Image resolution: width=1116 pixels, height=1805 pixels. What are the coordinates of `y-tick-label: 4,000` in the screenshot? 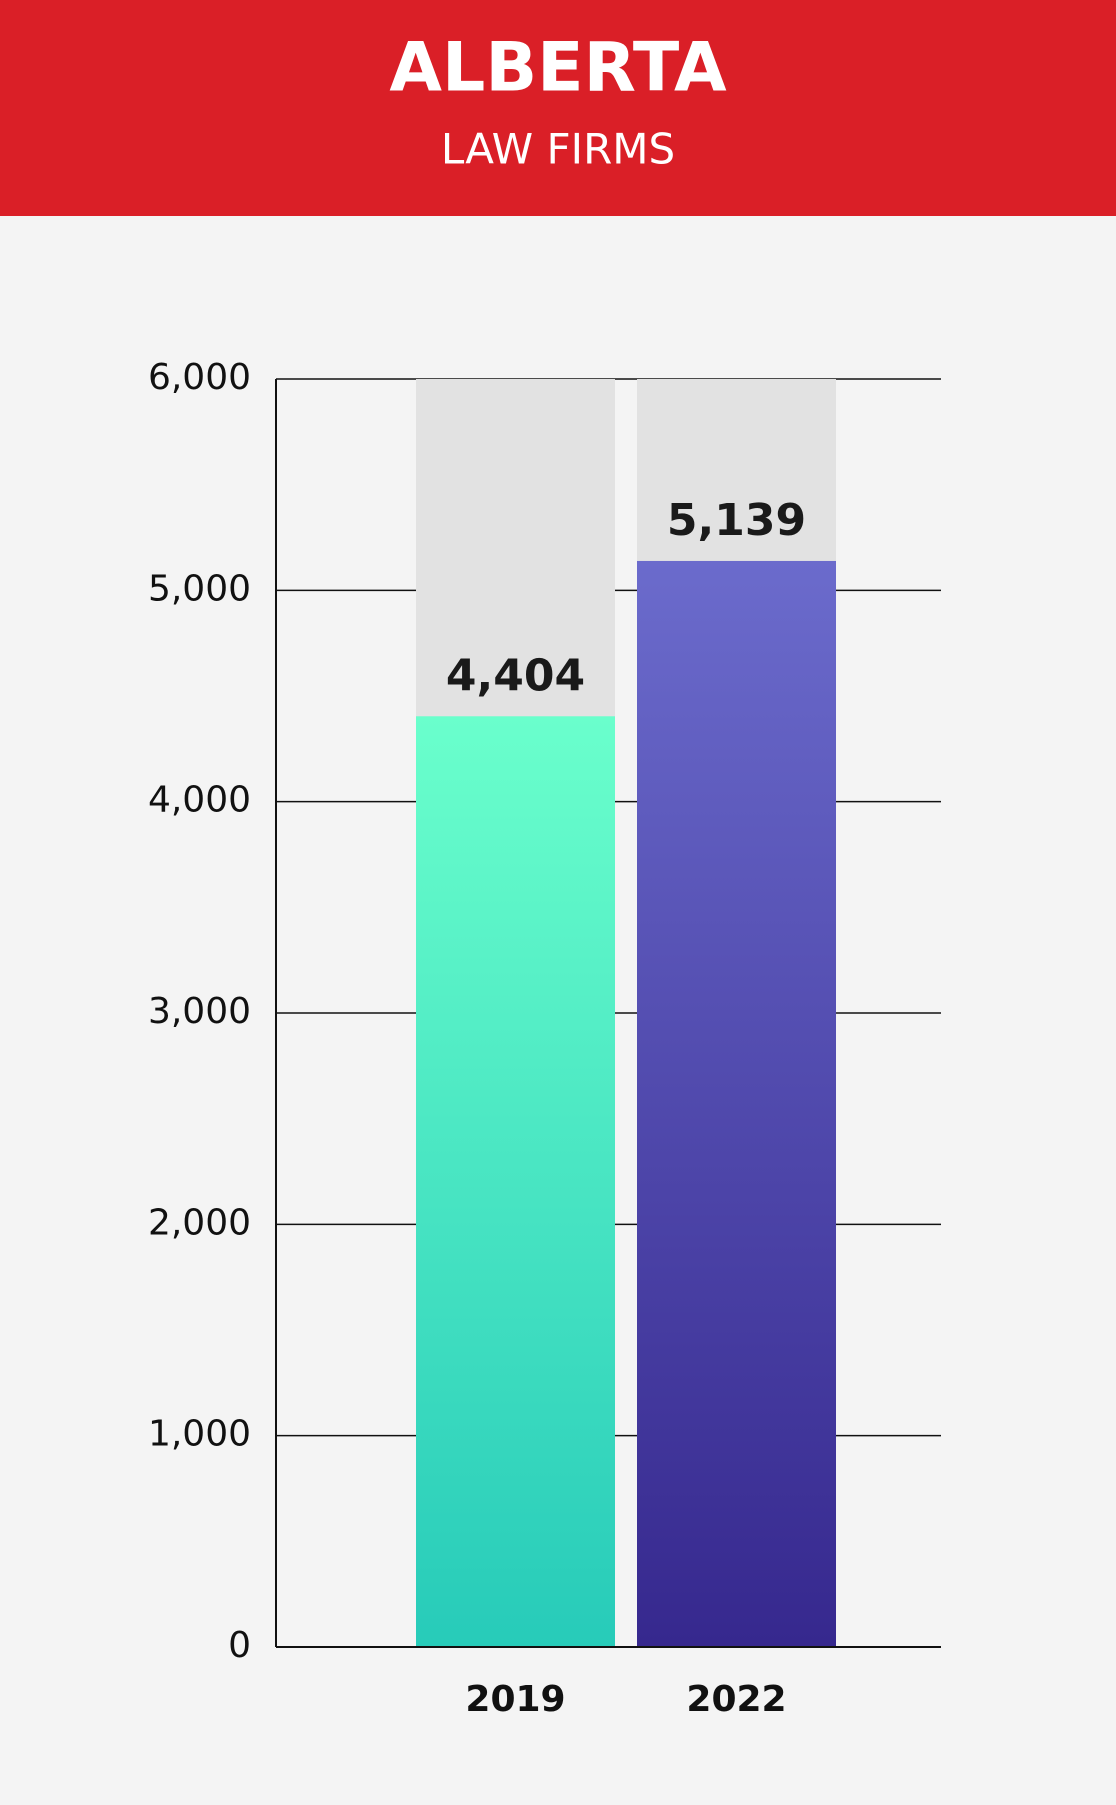 It's located at (199, 800).